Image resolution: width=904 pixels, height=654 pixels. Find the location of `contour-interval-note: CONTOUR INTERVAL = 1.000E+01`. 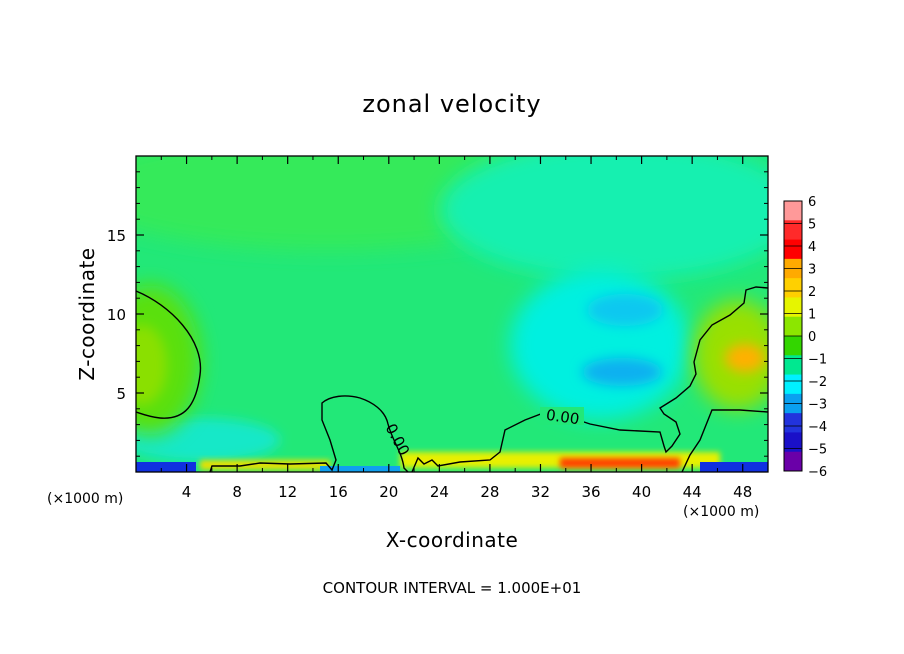

contour-interval-note: CONTOUR INTERVAL = 1.000E+01 is located at coordinates (452, 588).